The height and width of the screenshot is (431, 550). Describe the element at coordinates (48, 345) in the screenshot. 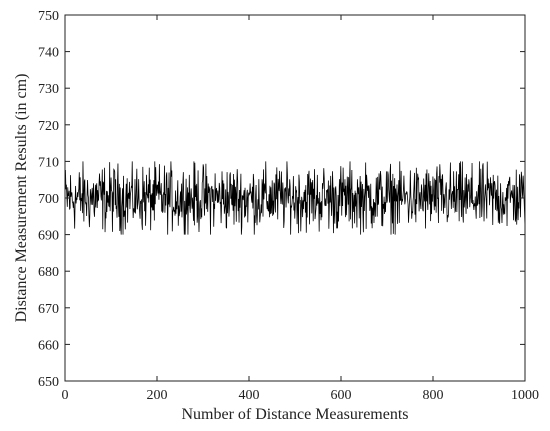

I see `y-tick-label: 660` at that location.